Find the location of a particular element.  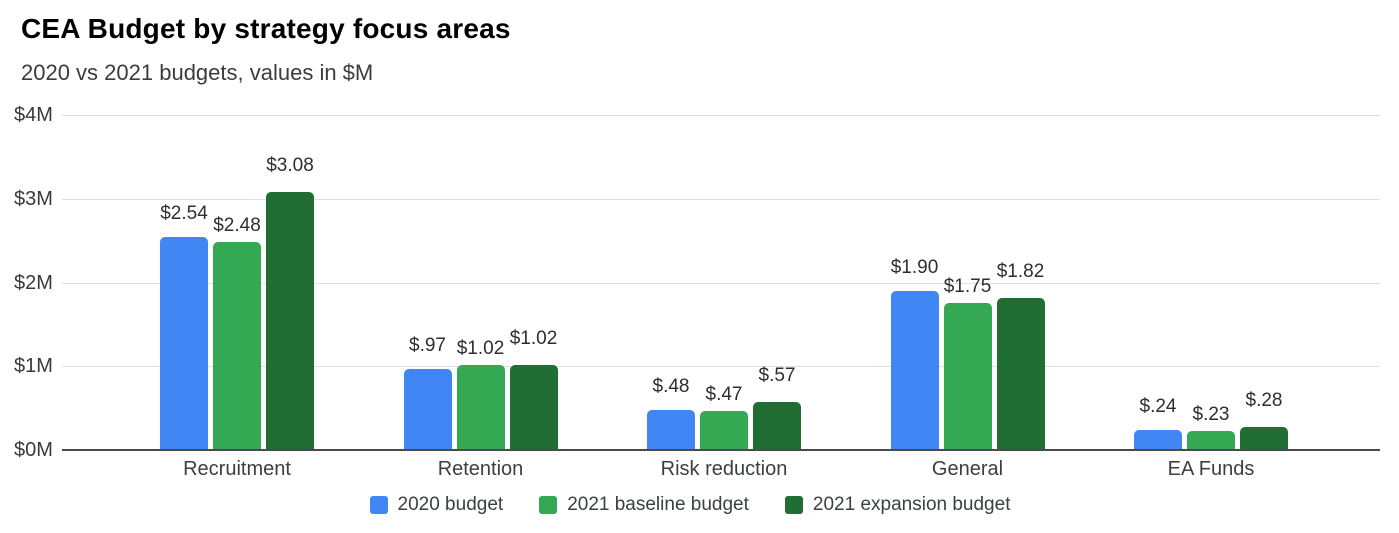

x-axis-line is located at coordinates (721, 450).